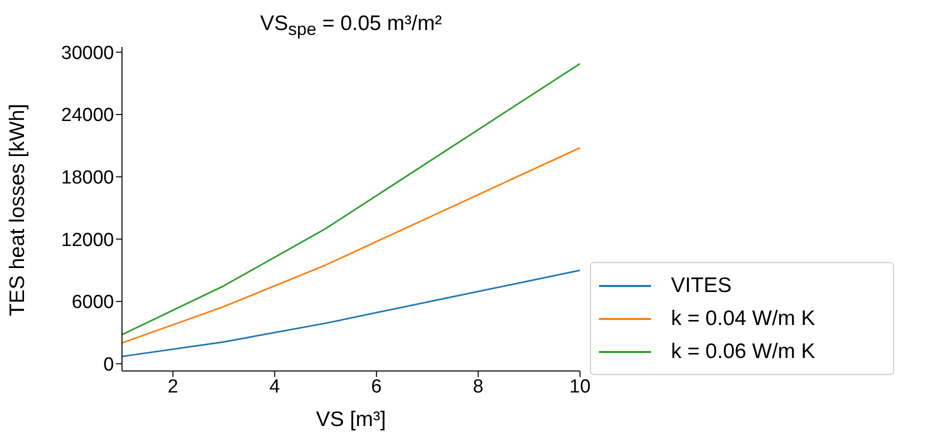 The width and height of the screenshot is (942, 444). What do you see at coordinates (87, 178) in the screenshot?
I see `y-tick-label: 18000` at bounding box center [87, 178].